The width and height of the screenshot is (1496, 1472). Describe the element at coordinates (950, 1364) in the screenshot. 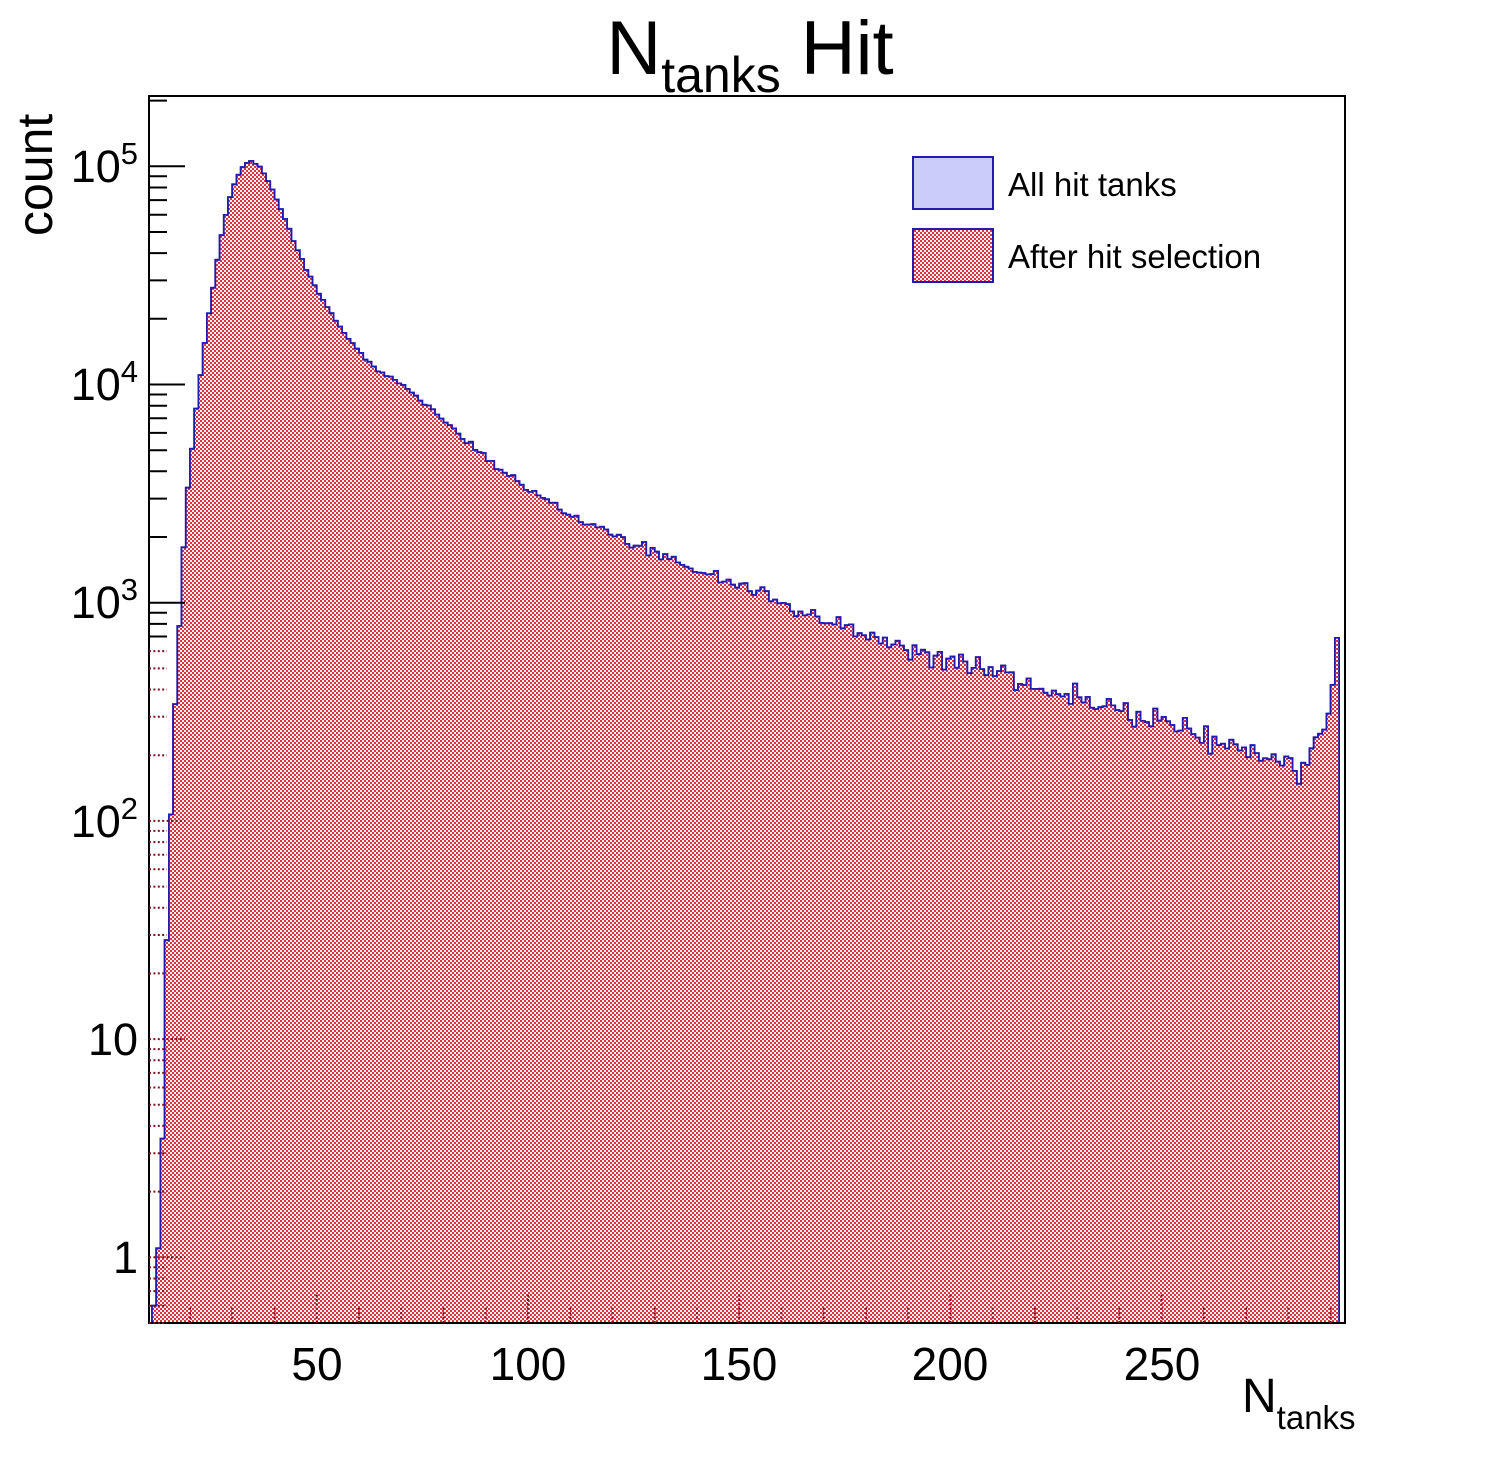

I see `x-tick-label-200: 200` at that location.